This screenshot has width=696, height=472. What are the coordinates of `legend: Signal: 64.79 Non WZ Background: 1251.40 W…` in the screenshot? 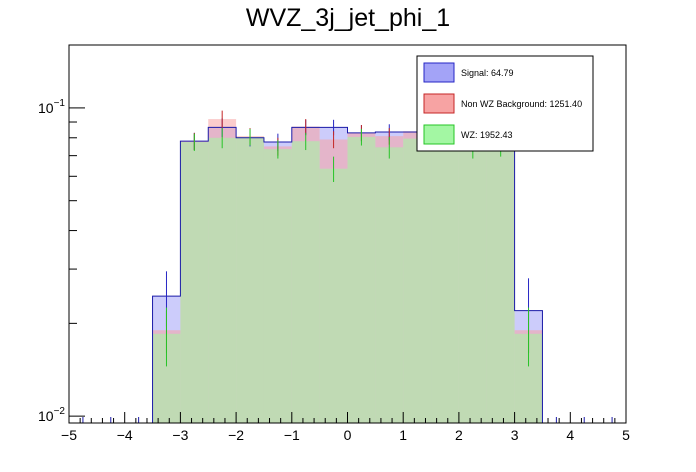 It's located at (505, 103).